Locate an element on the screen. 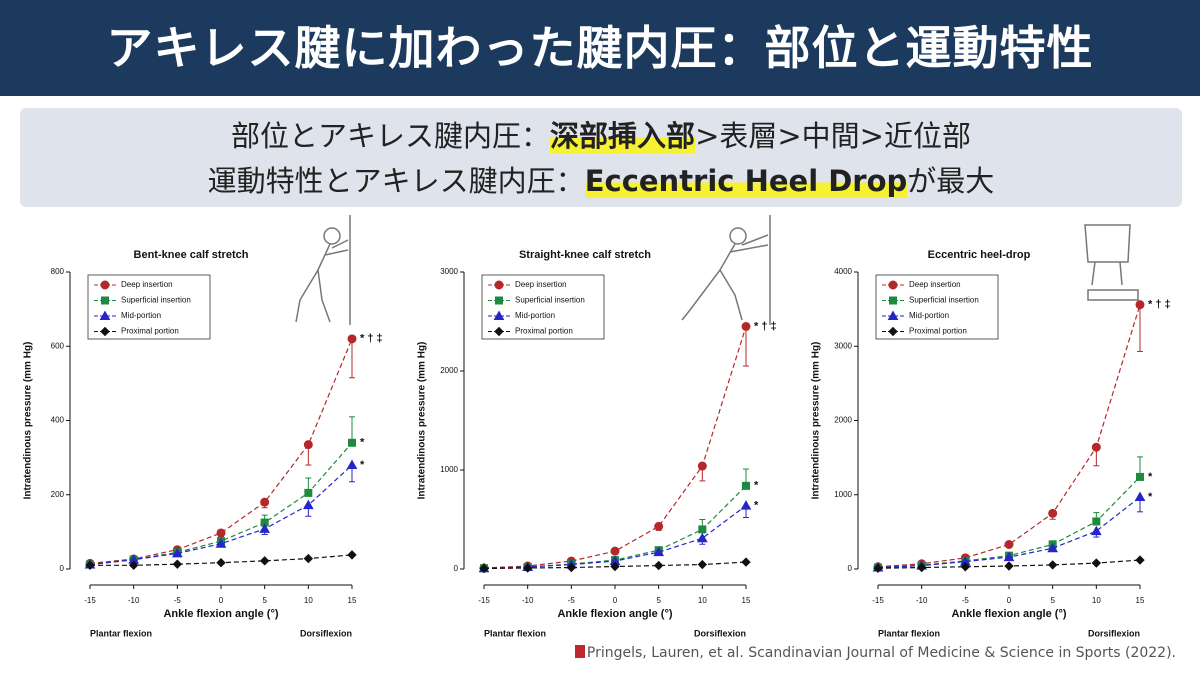 The height and width of the screenshot is (675, 1200). slide-title: アキレス腱に加わった腱内圧：部位と運動特性 is located at coordinates (600, 48).